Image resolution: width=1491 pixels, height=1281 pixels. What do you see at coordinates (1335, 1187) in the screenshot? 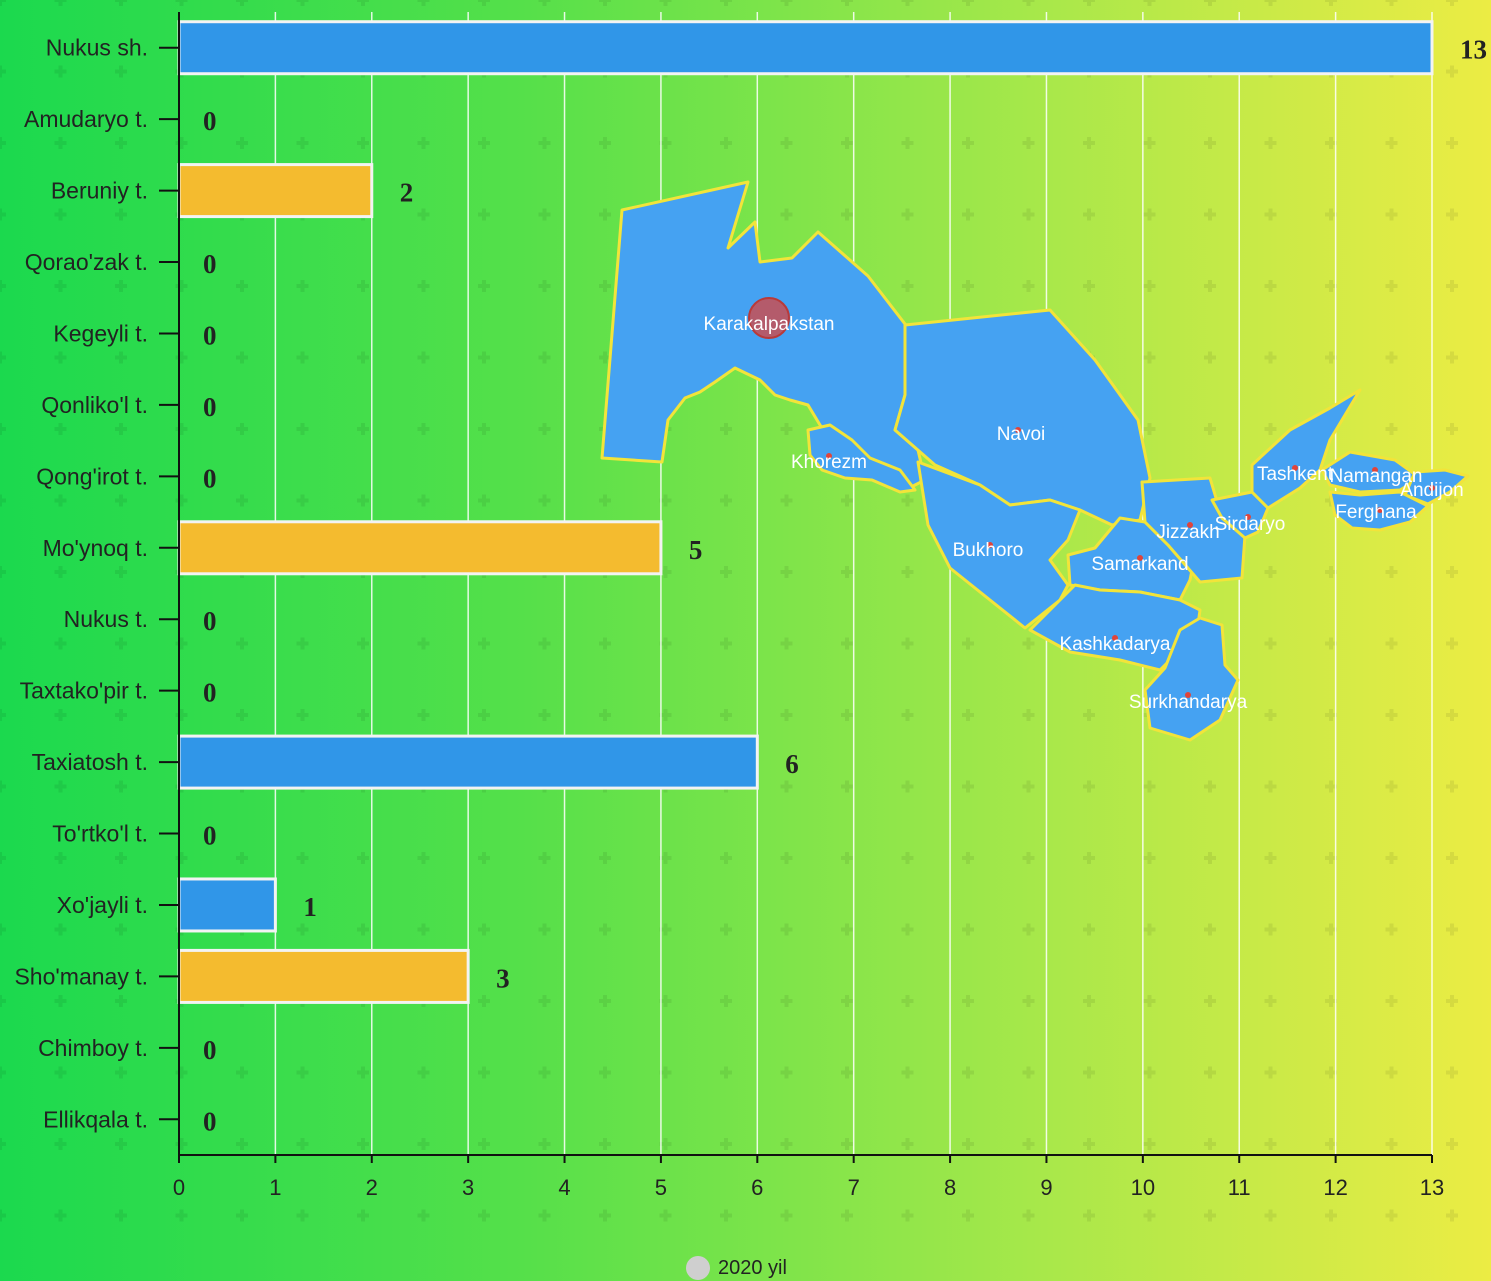
I see `x-tick-label: 12` at bounding box center [1335, 1187].